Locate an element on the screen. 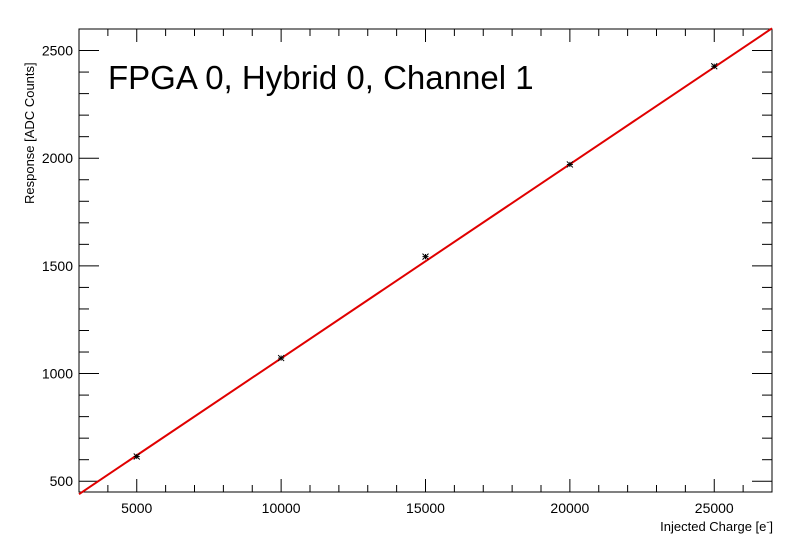  x-axis-label-main: Injected Charge [e is located at coordinates (713, 526).